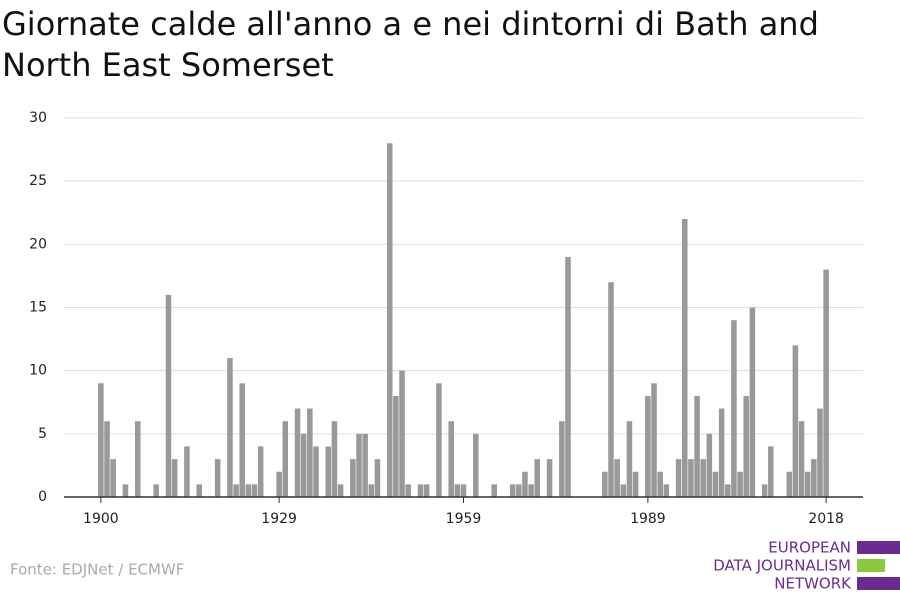  What do you see at coordinates (97, 570) in the screenshot?
I see `source: Fonte: EDJNet / ECMWF` at bounding box center [97, 570].